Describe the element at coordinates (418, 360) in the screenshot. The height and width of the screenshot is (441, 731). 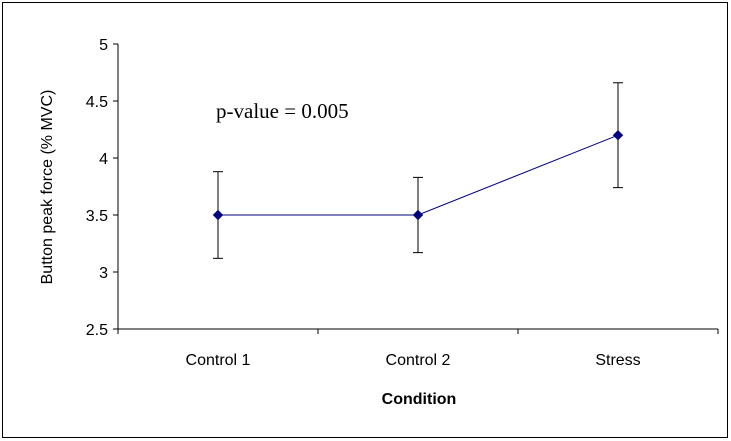
I see `x-tick-label: Control 2` at that location.